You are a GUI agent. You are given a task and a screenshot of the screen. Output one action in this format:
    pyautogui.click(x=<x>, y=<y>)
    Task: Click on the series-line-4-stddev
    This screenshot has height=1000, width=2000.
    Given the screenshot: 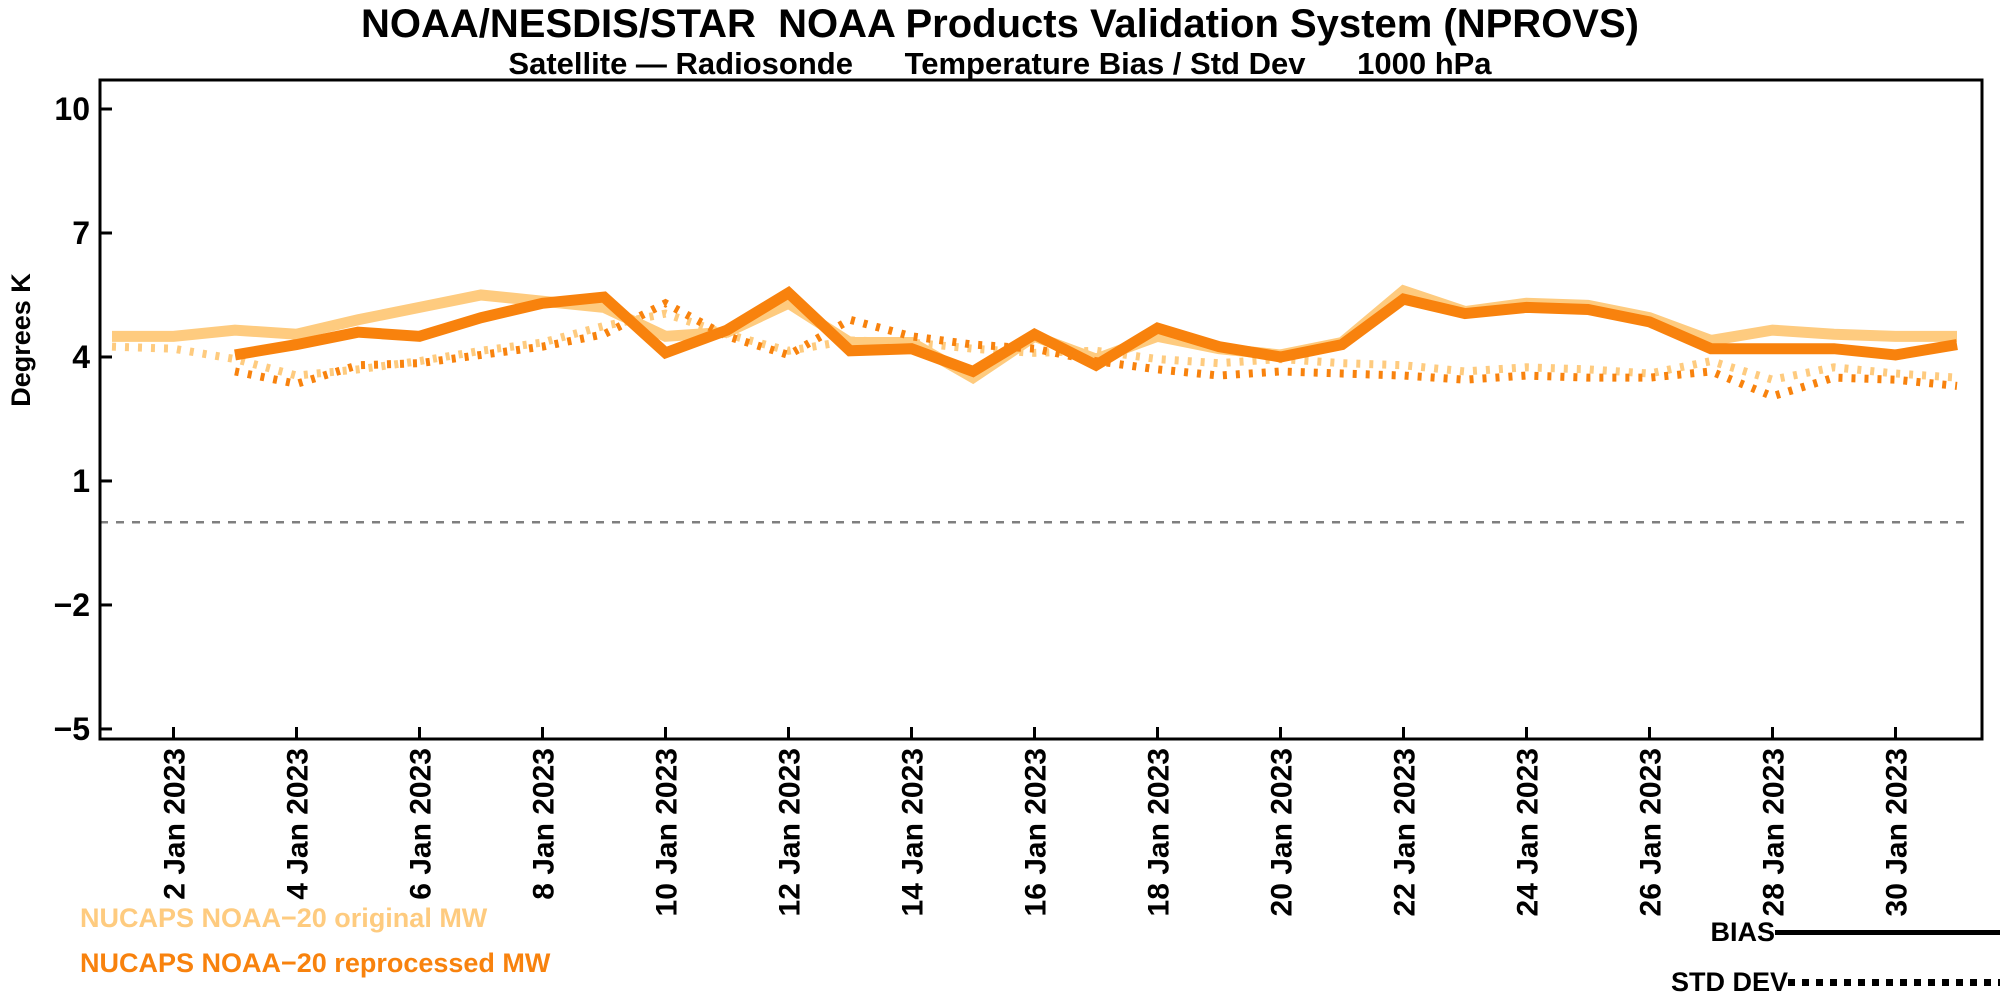 What is the action you would take?
    pyautogui.click(x=1096, y=349)
    